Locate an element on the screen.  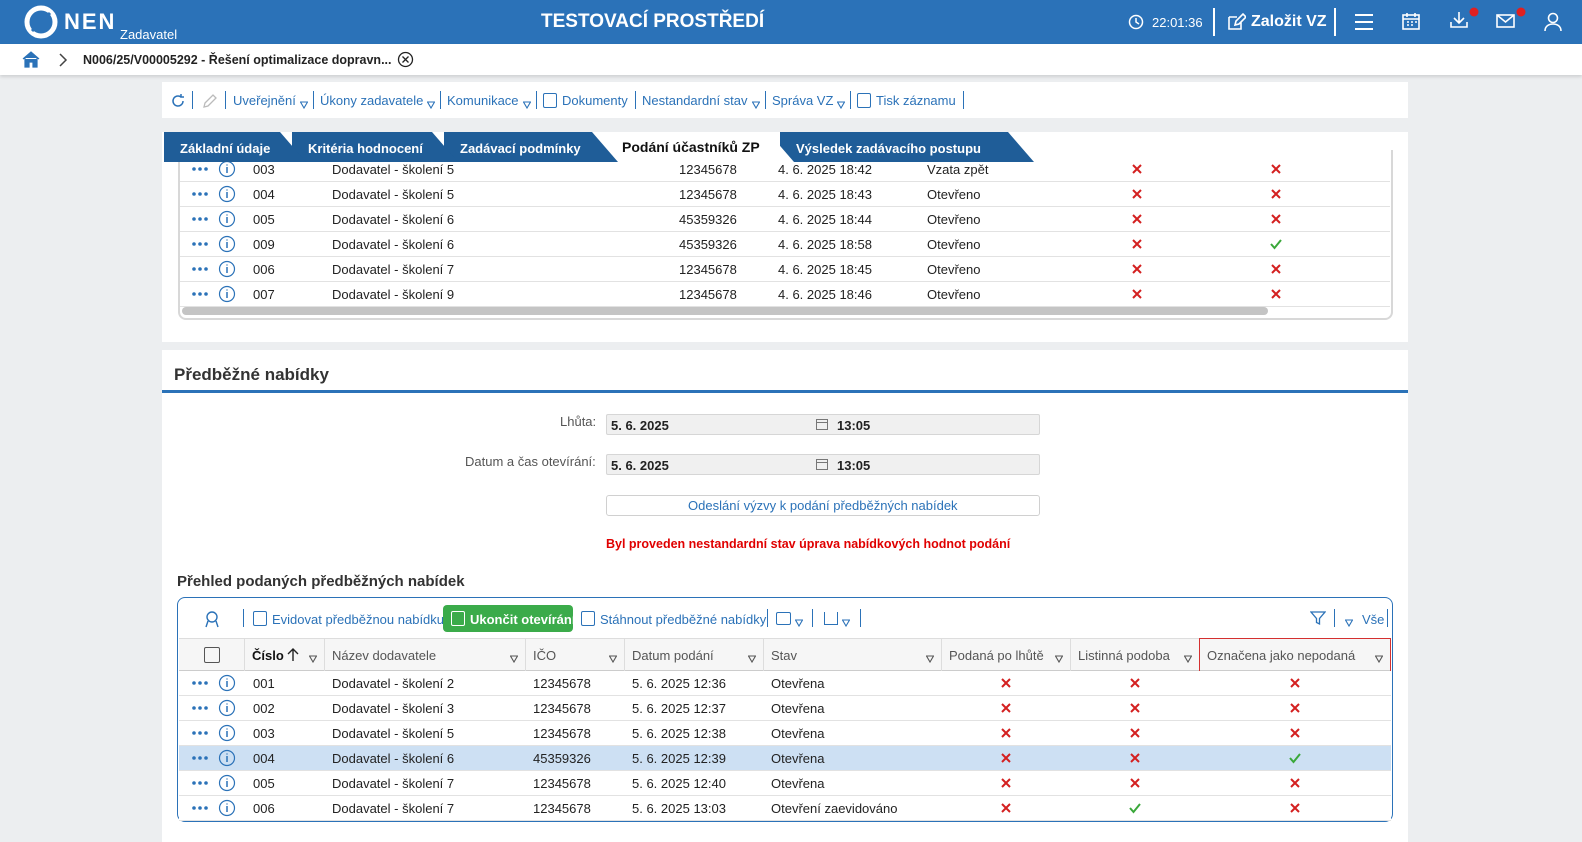
column-header: Podaná po lhůtě is located at coordinates (996, 655).